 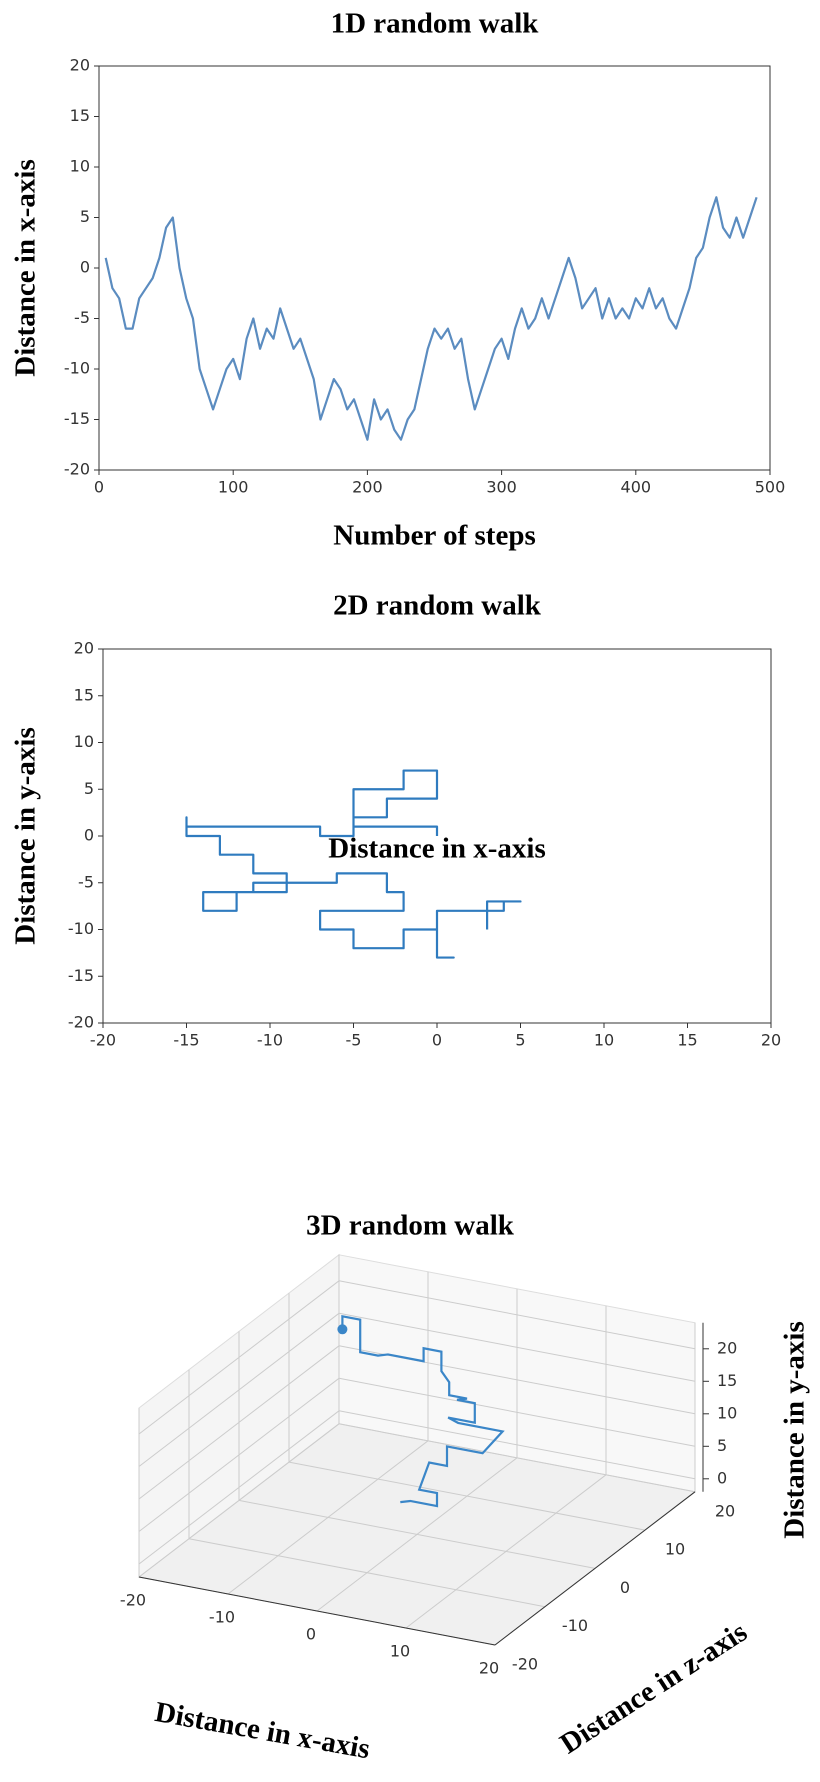 What do you see at coordinates (26, 268) in the screenshot?
I see `y-axis-label: Distance in x-axis` at bounding box center [26, 268].